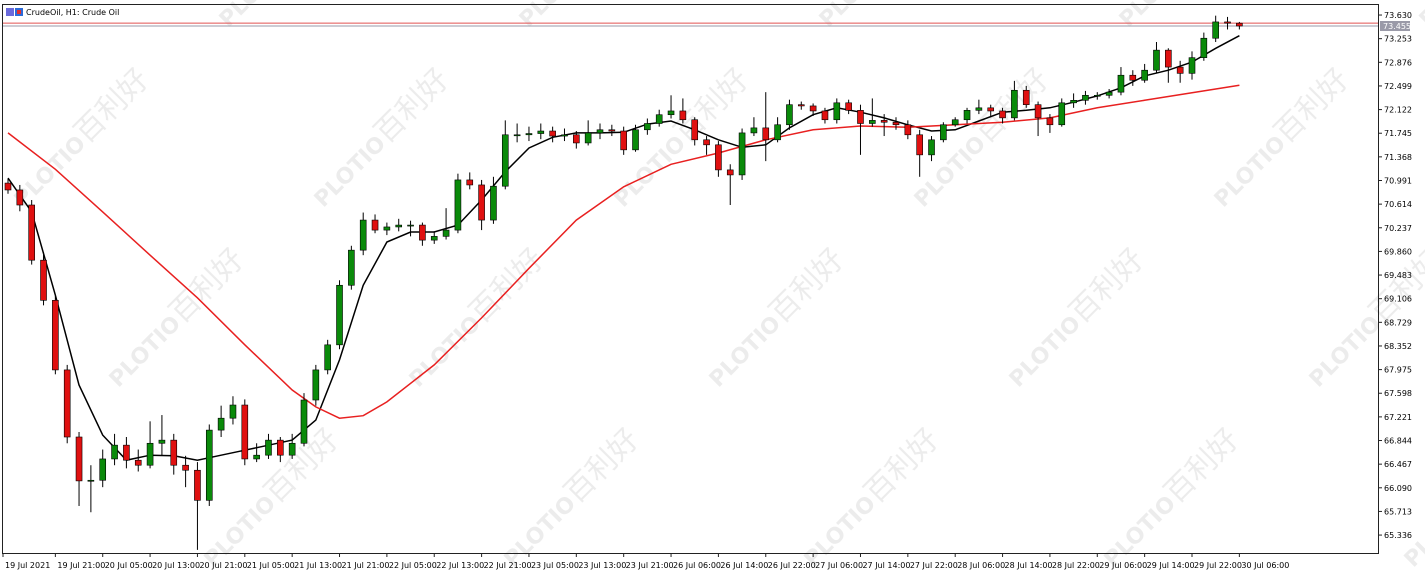 This screenshot has width=1425, height=579. What do you see at coordinates (555, 565) in the screenshot?
I see `x-tick-label: 23 Jul 05:00` at bounding box center [555, 565].